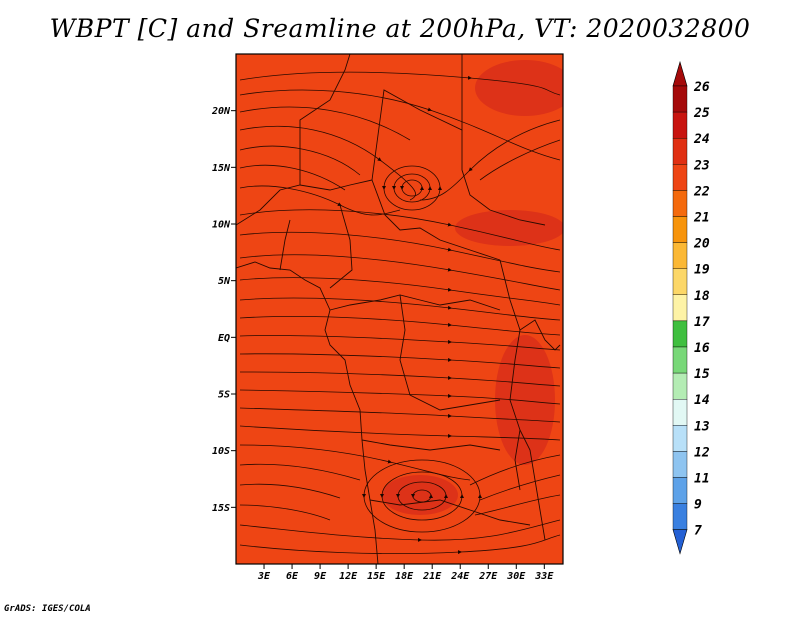  I want to click on colorbar-label: 23, so click(701, 165).